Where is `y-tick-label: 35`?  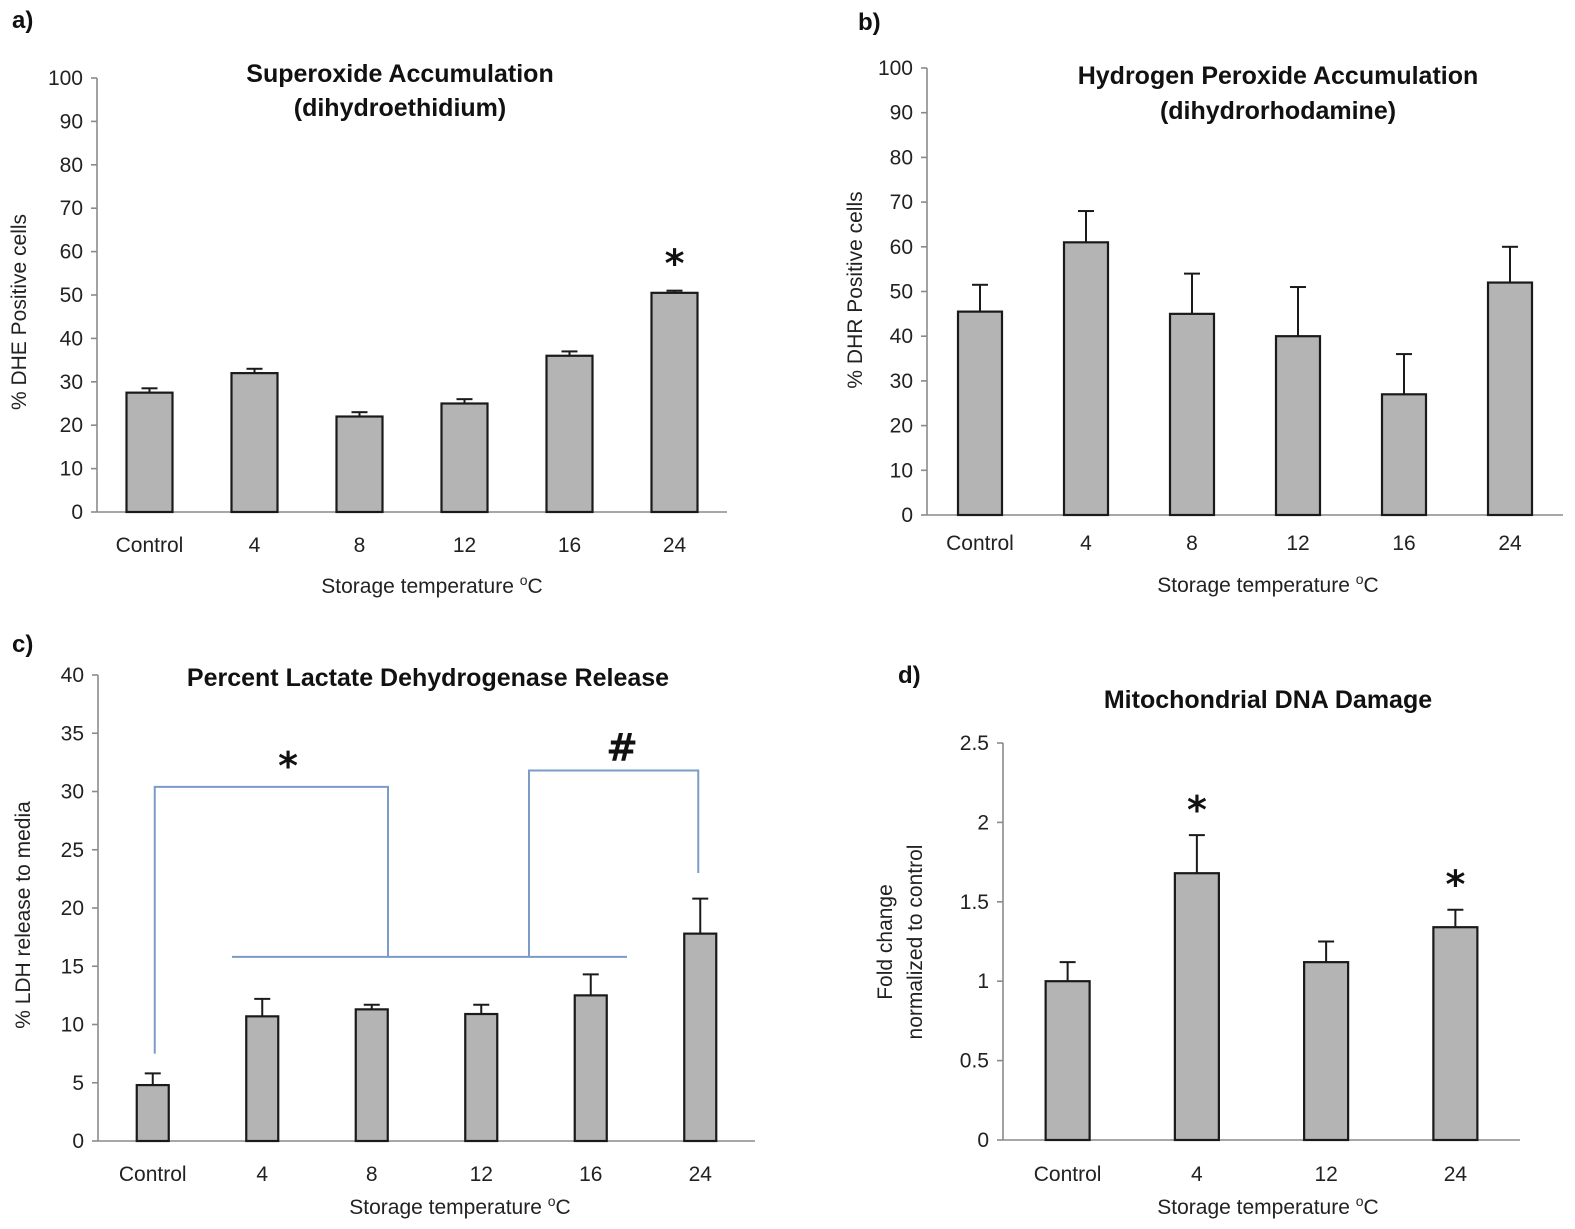
y-tick-label: 35 is located at coordinates (72, 733).